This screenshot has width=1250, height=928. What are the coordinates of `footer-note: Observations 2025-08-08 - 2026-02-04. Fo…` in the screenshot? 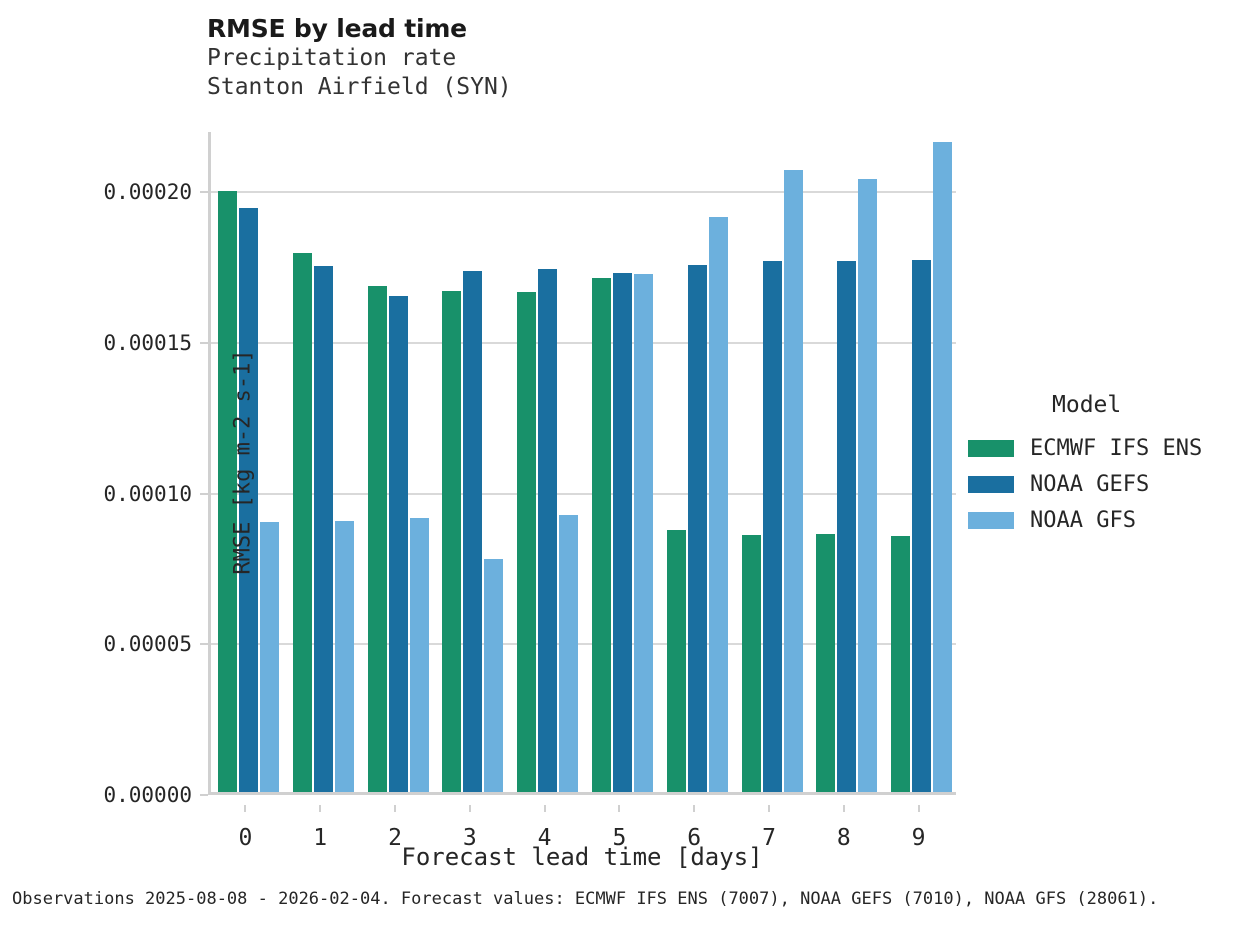 It's located at (585, 899).